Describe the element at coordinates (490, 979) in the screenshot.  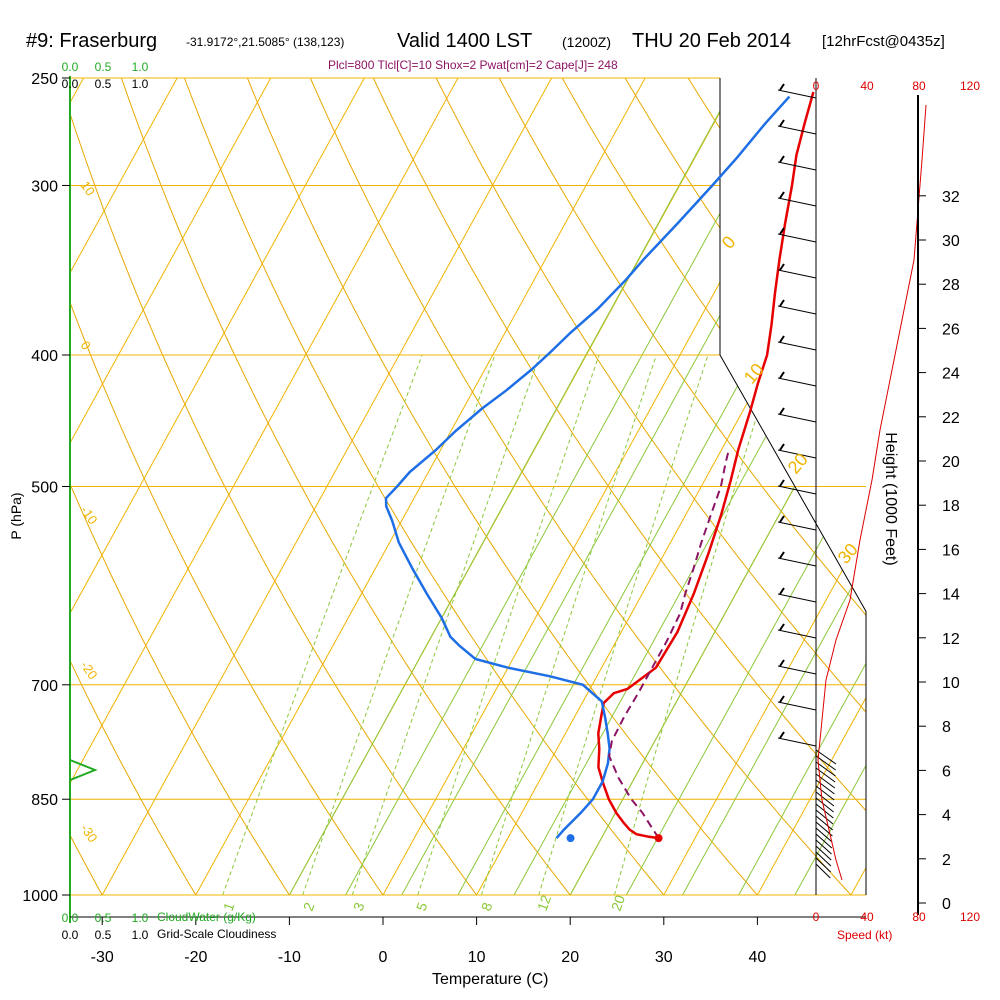
I see `x-axis-title: Temperature (C)` at that location.